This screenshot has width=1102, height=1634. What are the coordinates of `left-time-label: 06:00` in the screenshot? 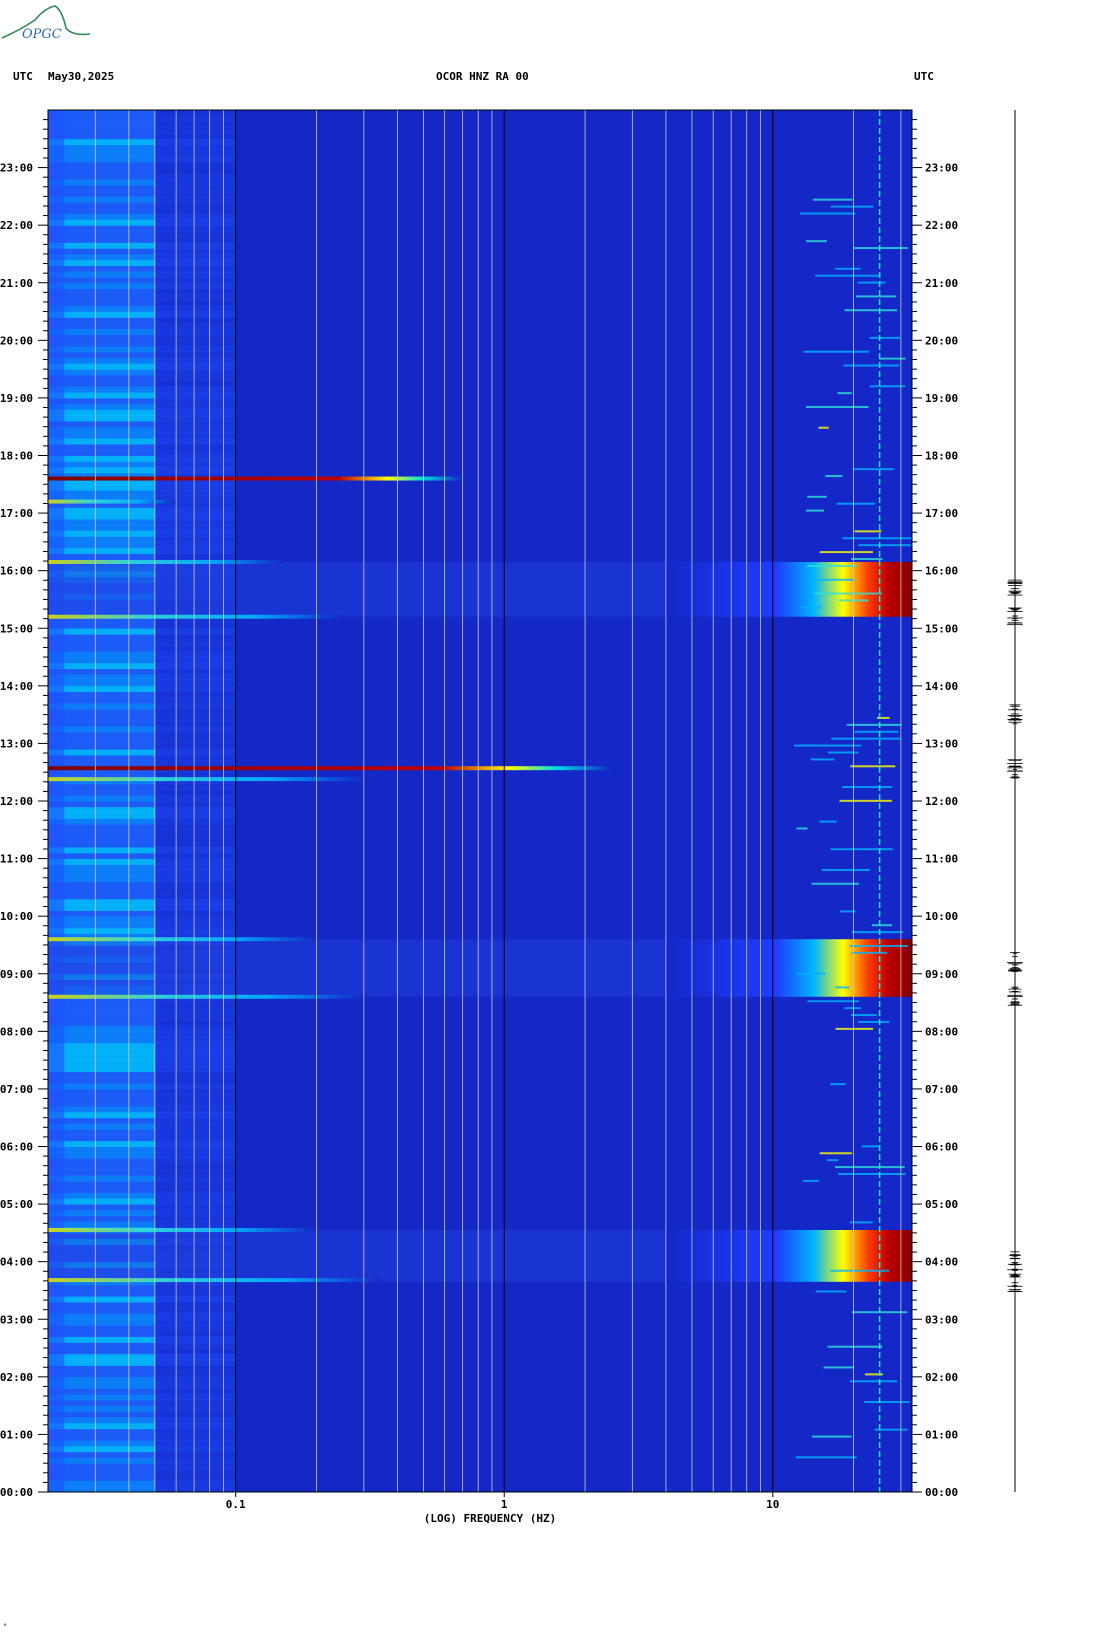 It's located at (16, 1147).